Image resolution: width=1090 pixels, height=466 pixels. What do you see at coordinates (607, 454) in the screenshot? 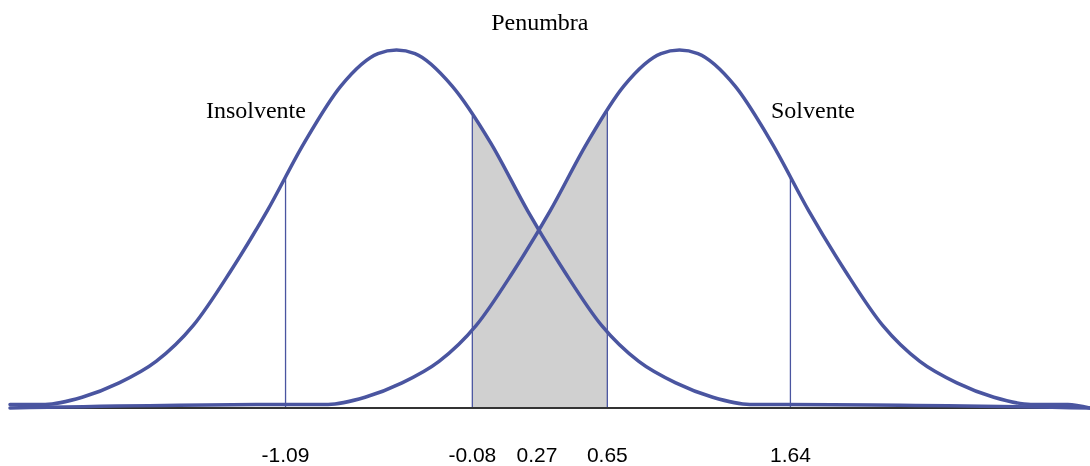
I see `x-tick-label: 0.65` at bounding box center [607, 454].